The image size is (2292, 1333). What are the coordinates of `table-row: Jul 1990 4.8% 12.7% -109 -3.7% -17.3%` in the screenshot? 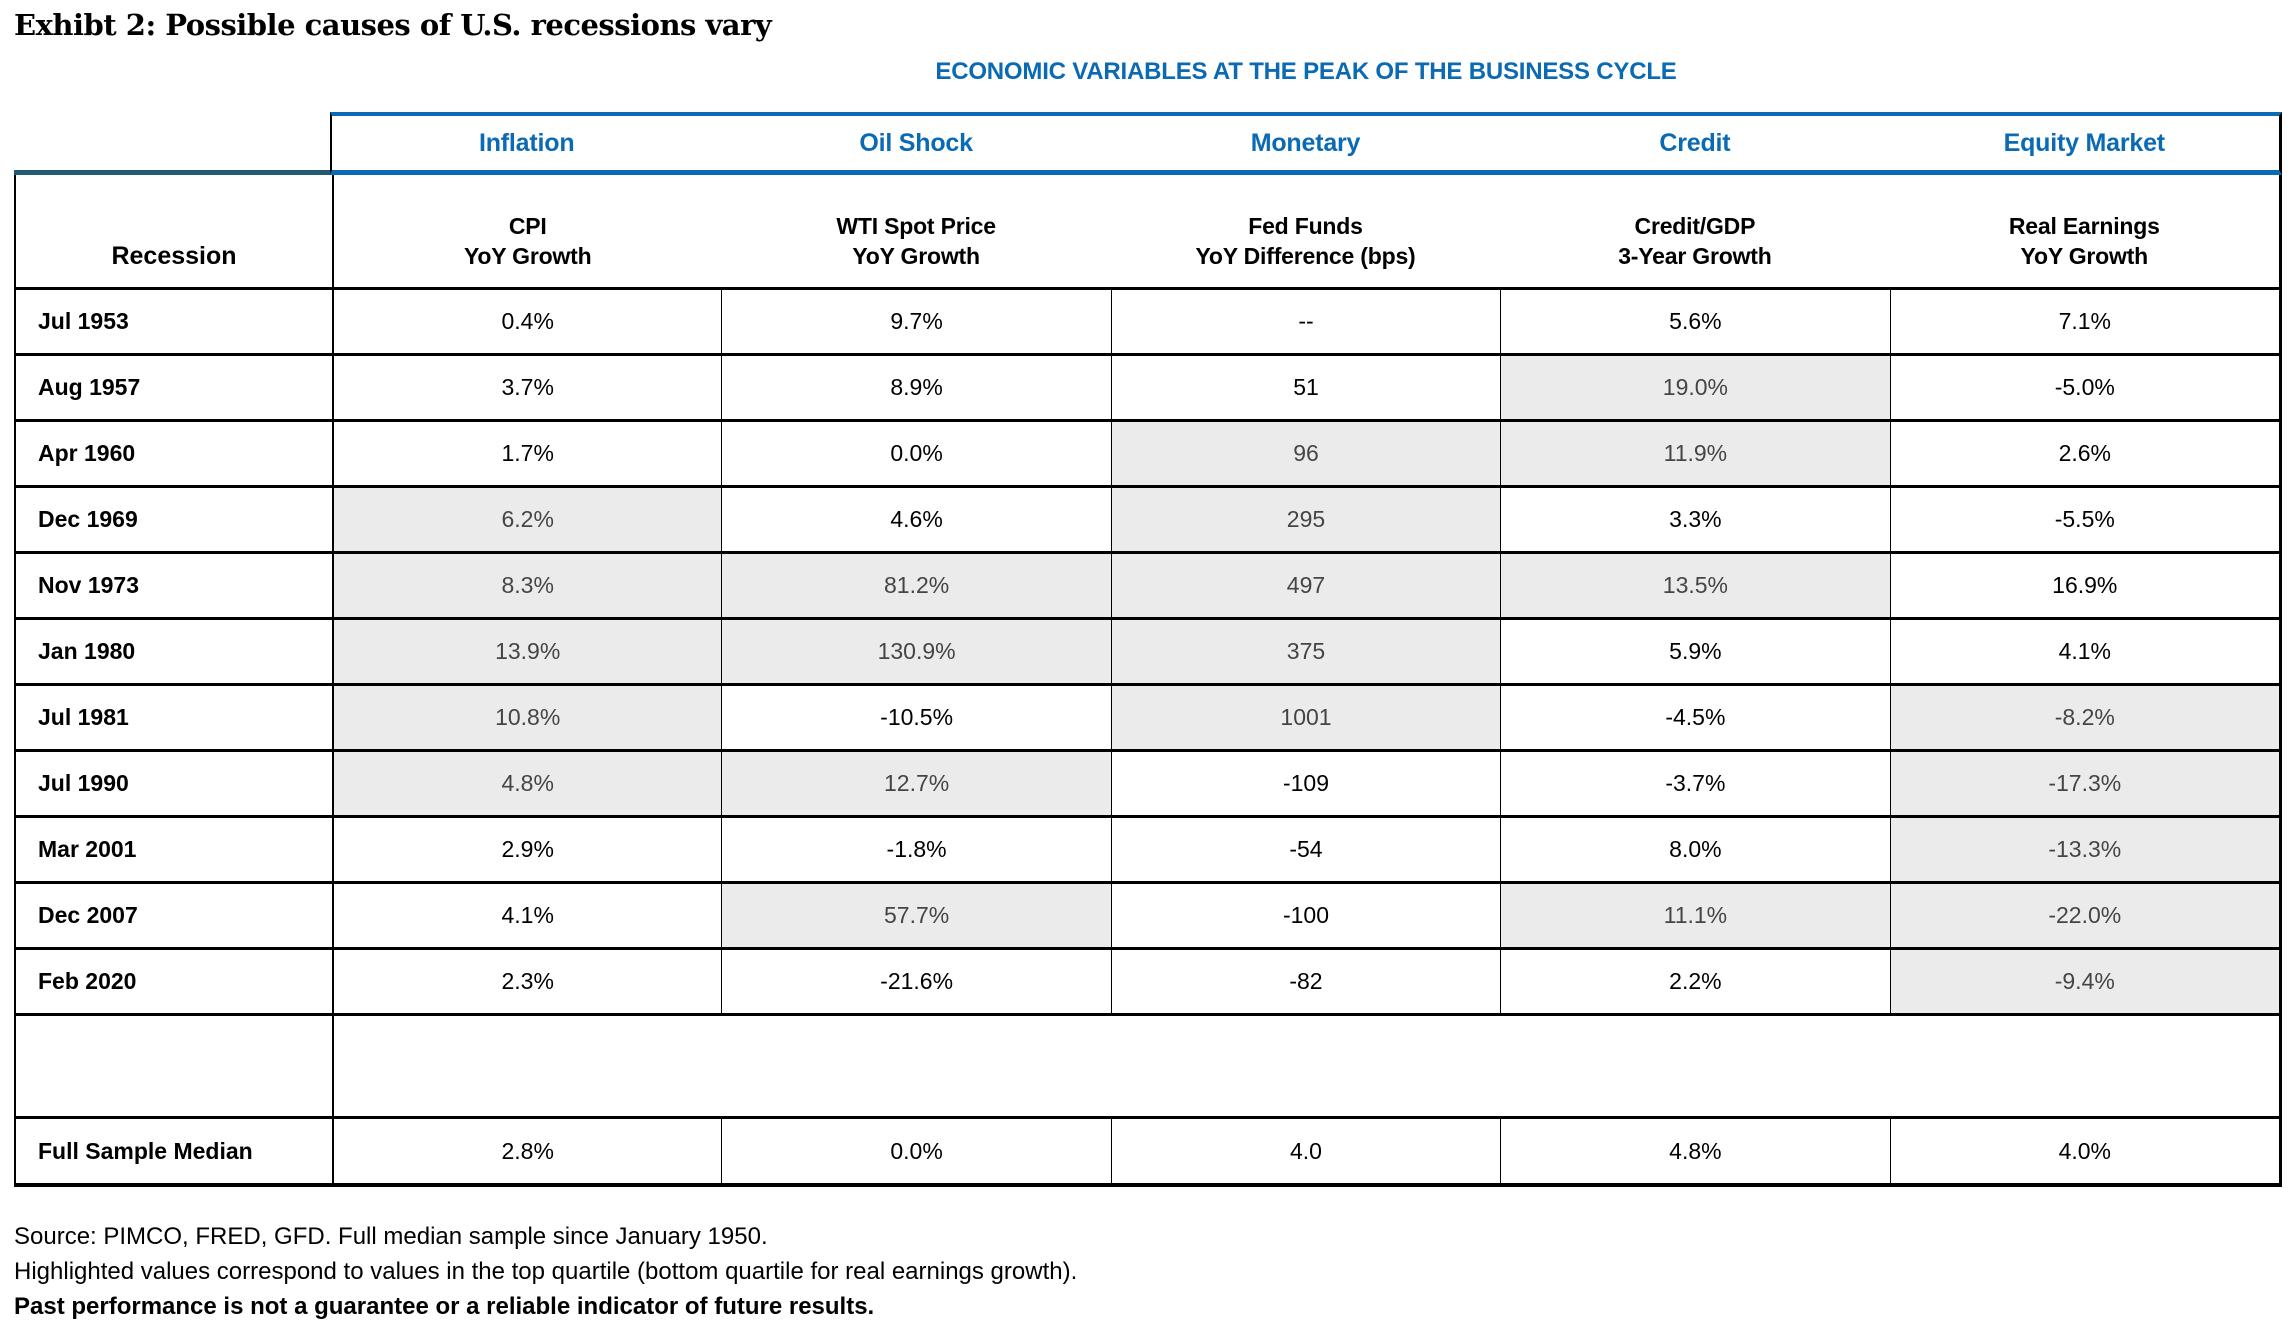 It's located at (1147, 785).